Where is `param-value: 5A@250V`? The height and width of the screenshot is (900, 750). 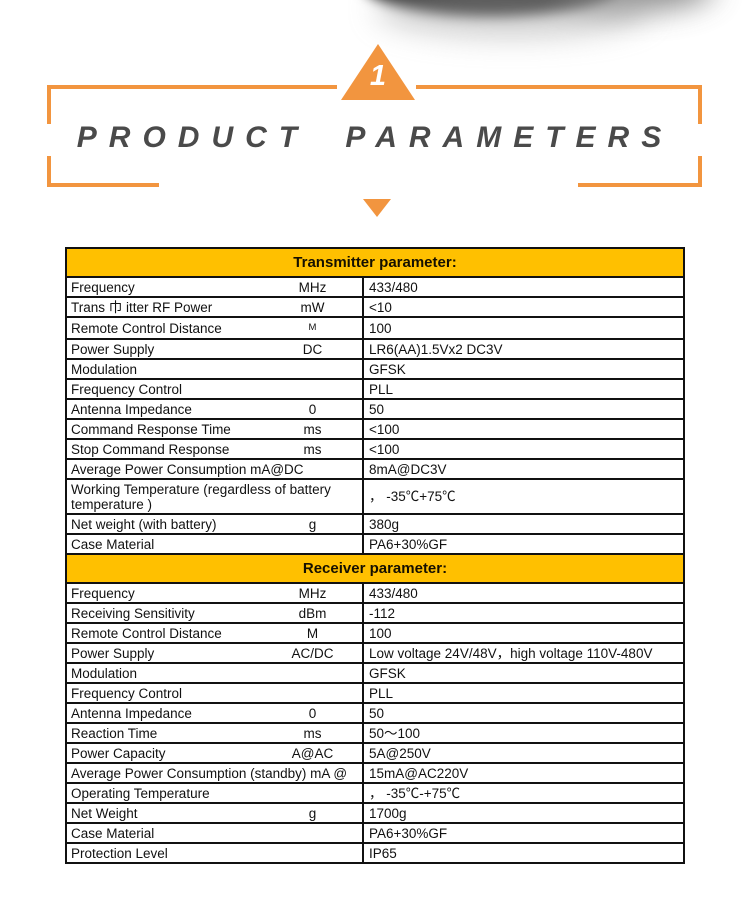 param-value: 5A@250V is located at coordinates (400, 753).